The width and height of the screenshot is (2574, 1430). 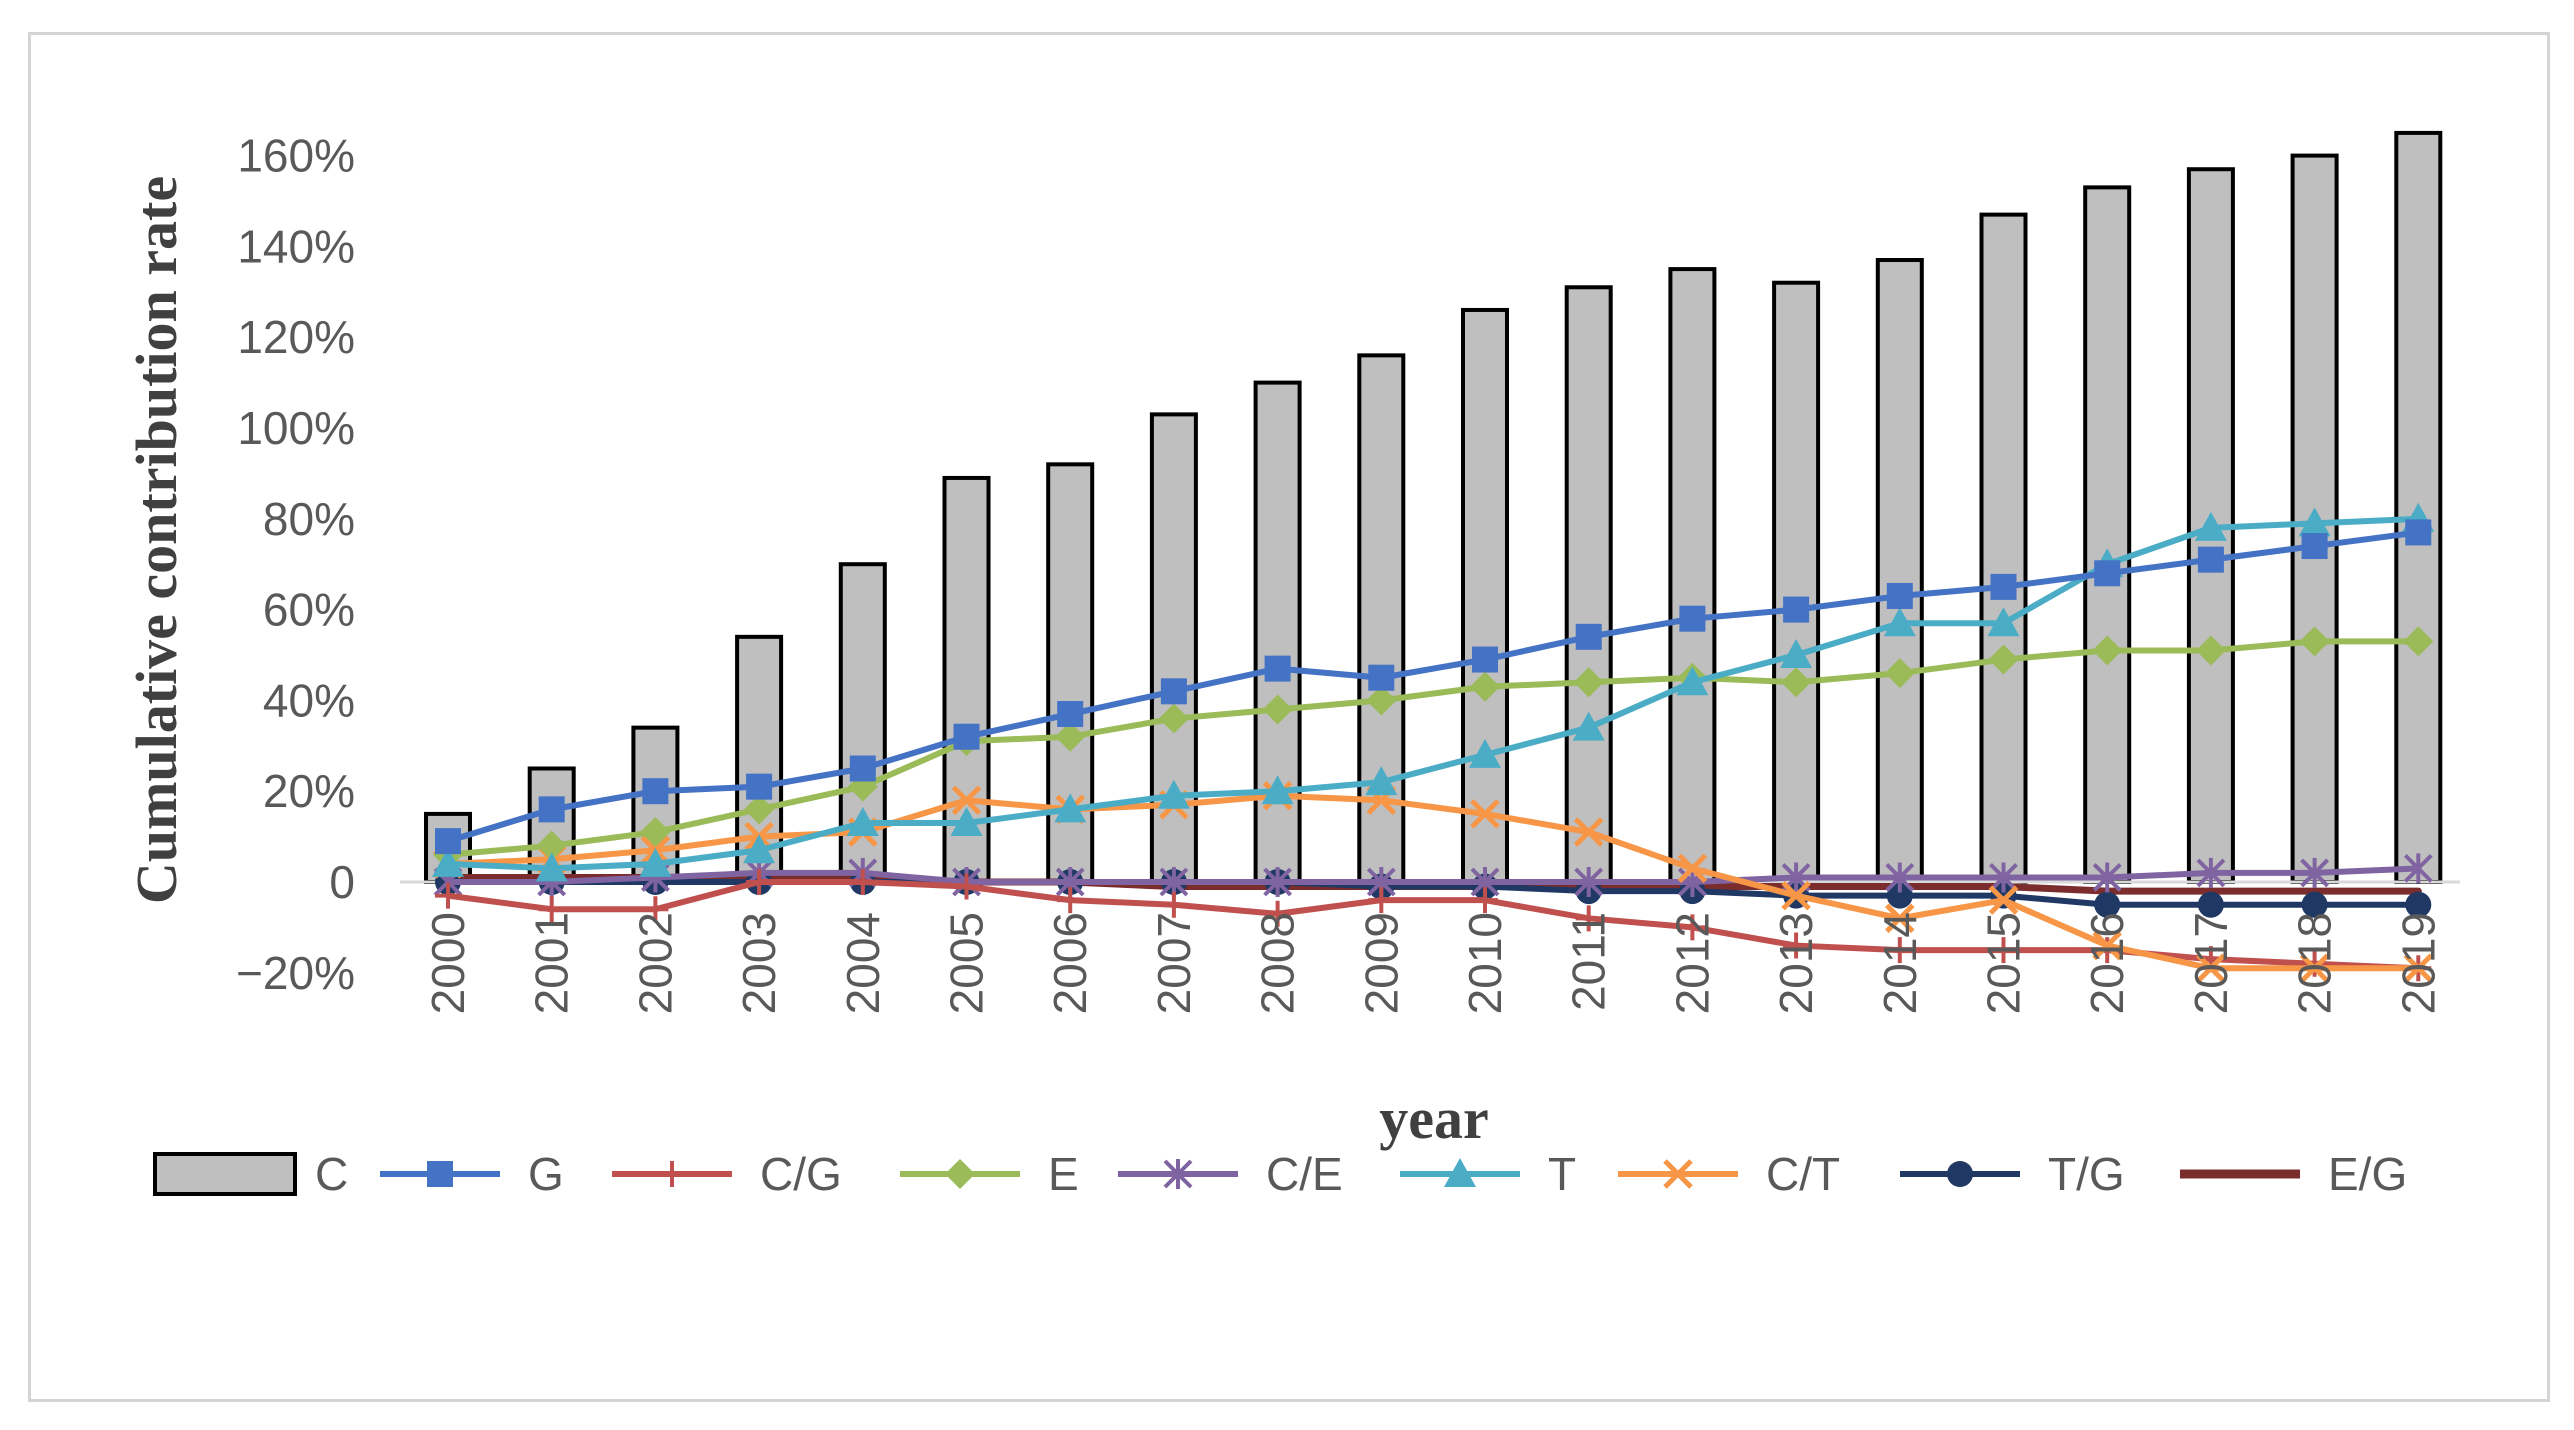 I want to click on point-c-t-2012, so click(x=1692, y=868).